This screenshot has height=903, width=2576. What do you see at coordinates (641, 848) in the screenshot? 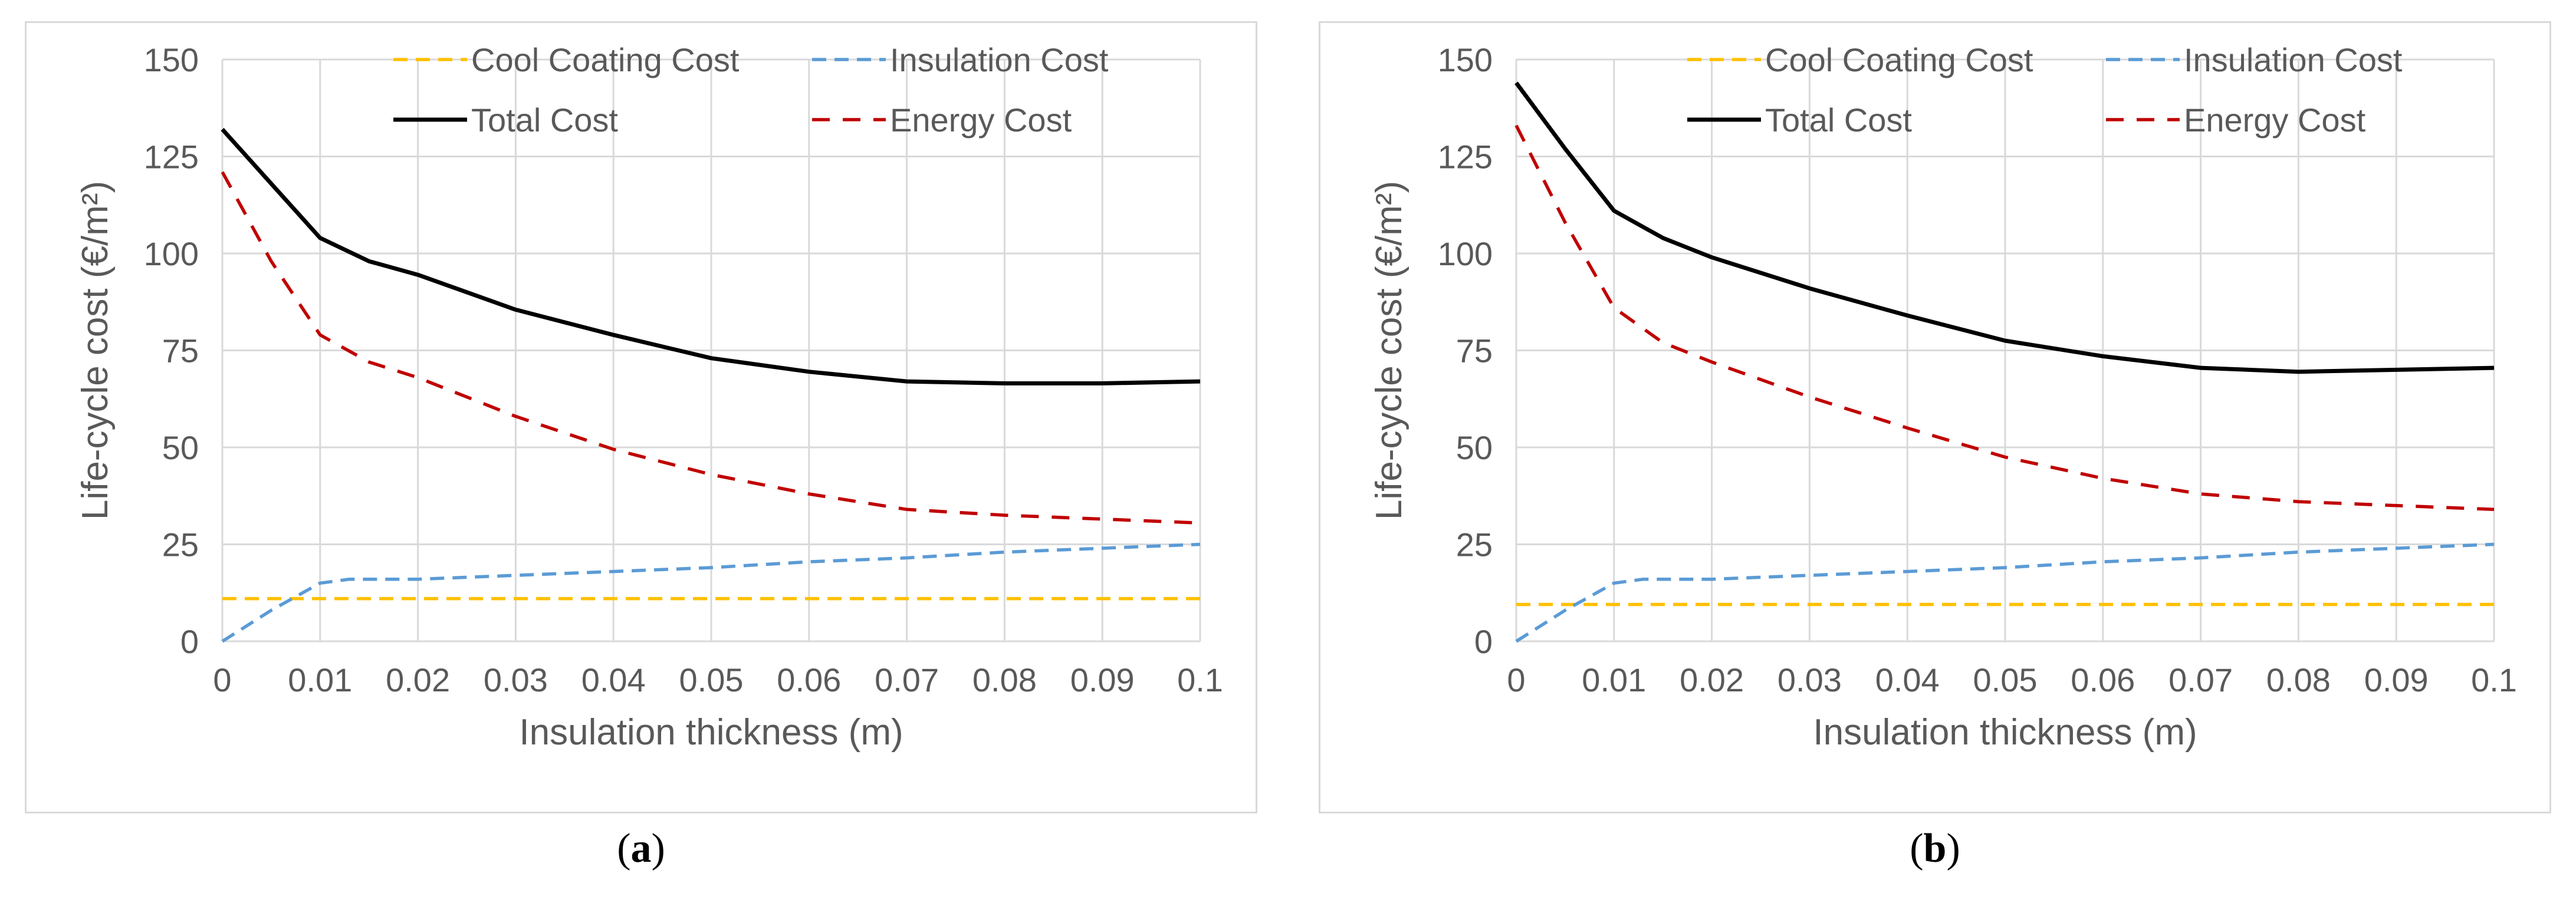
I see `panel-label-a: (a)` at bounding box center [641, 848].